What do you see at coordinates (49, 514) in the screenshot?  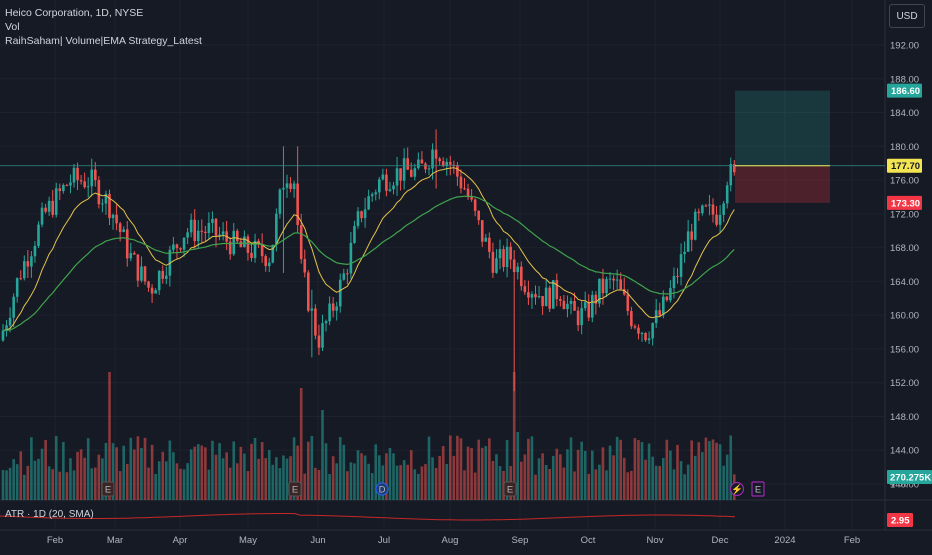 I see `atr-indicator-label: ATR · 1D (20, SMA)` at bounding box center [49, 514].